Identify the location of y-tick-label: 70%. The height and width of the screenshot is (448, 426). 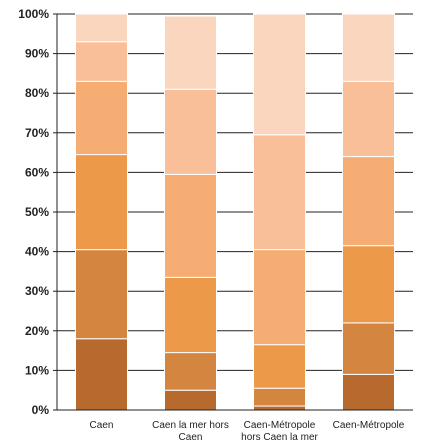
(37, 133).